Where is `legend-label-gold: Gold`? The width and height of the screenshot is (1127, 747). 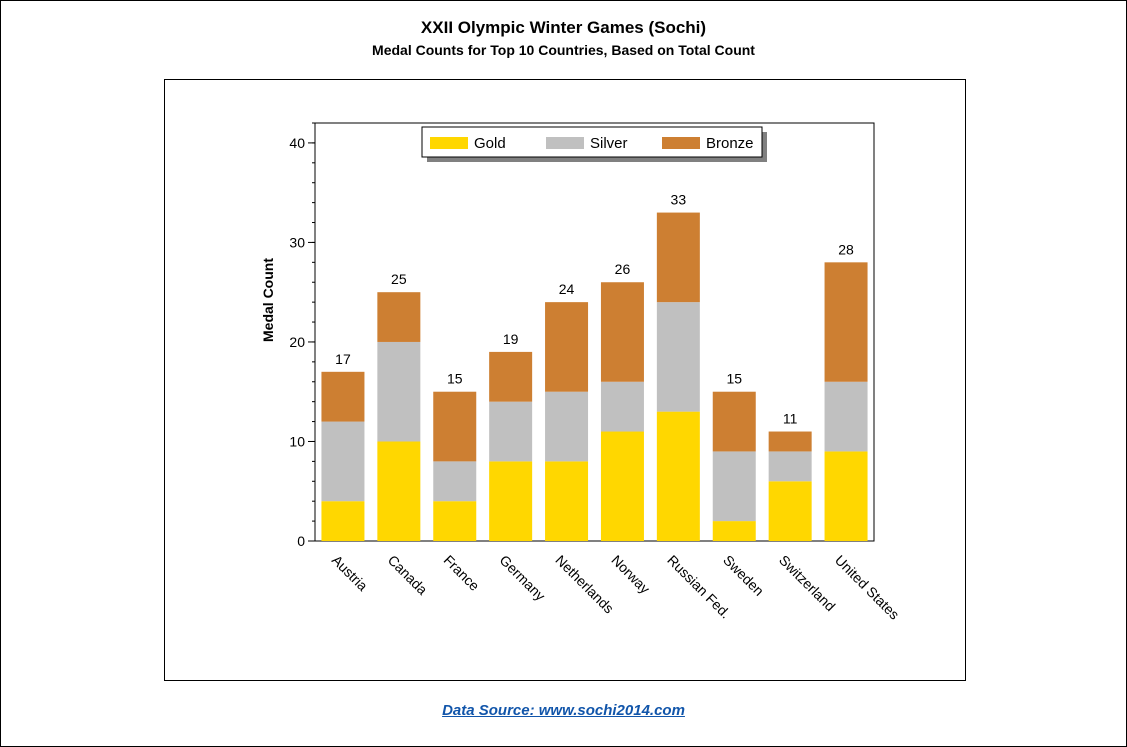 legend-label-gold: Gold is located at coordinates (490, 143).